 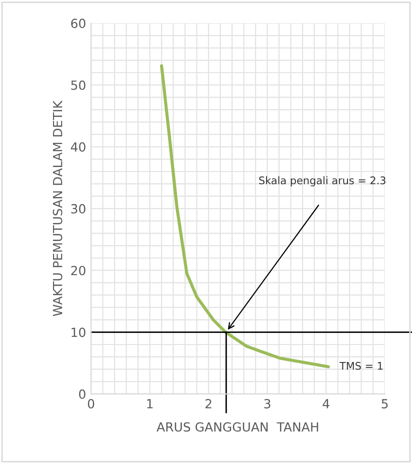 What do you see at coordinates (150, 403) in the screenshot?
I see `x-tick-label: 1` at bounding box center [150, 403].